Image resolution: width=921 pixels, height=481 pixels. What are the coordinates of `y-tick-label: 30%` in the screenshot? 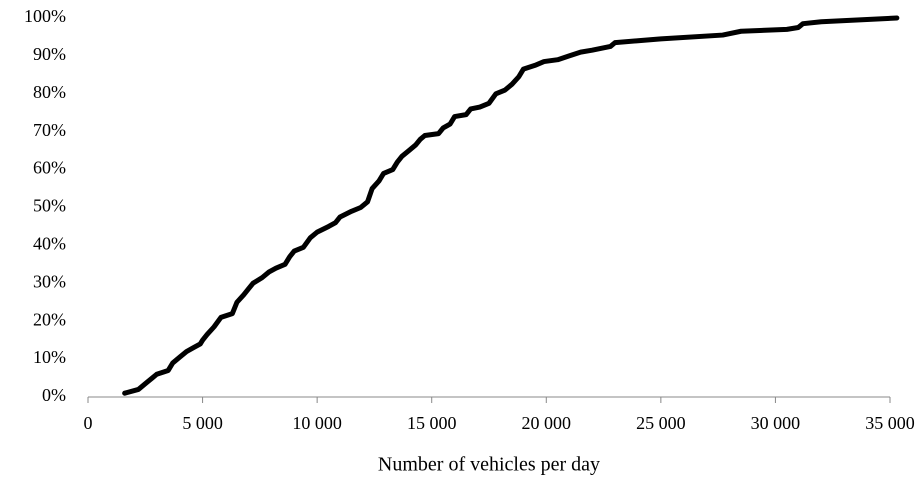 It's located at (49, 281).